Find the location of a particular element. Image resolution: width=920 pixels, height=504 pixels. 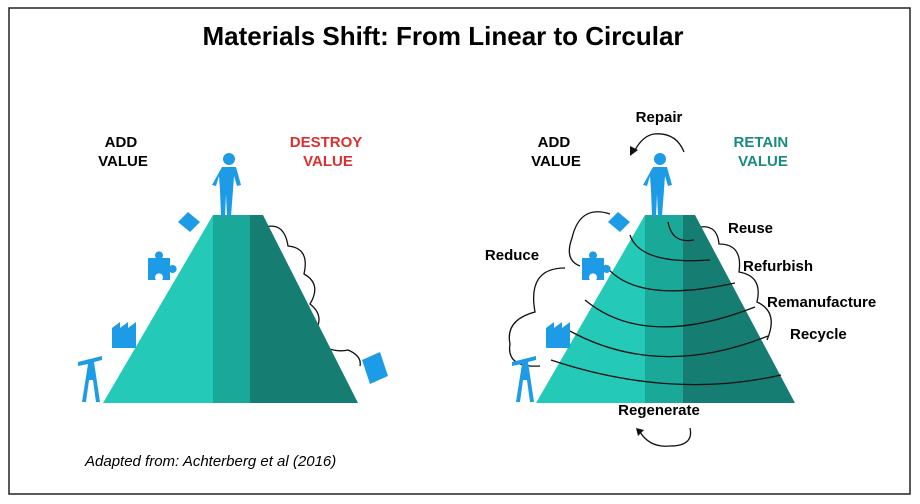

reuse-label: Reuse is located at coordinates (750, 228).